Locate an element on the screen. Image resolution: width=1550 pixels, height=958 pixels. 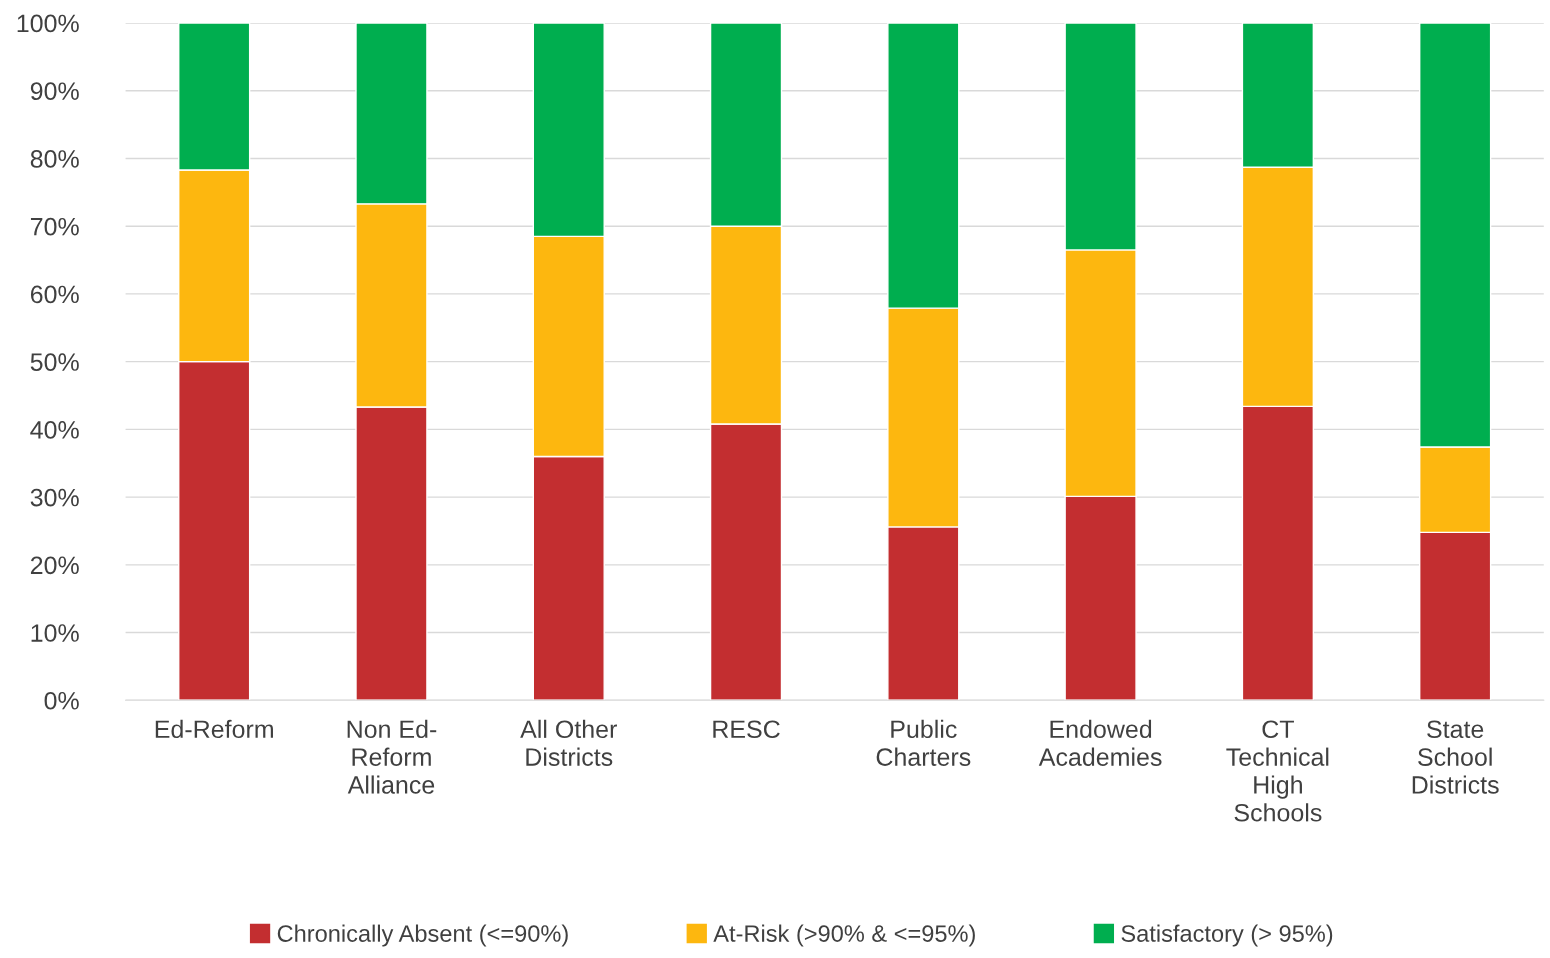
x-tick-label: Endowed Academies is located at coordinates (1100, 742).